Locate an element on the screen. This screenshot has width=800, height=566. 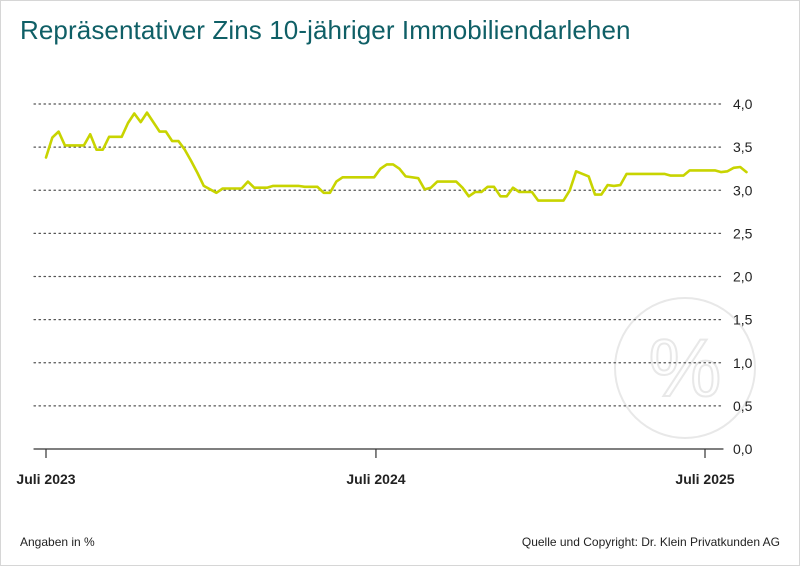
percent-icon: % is located at coordinates (685, 368).